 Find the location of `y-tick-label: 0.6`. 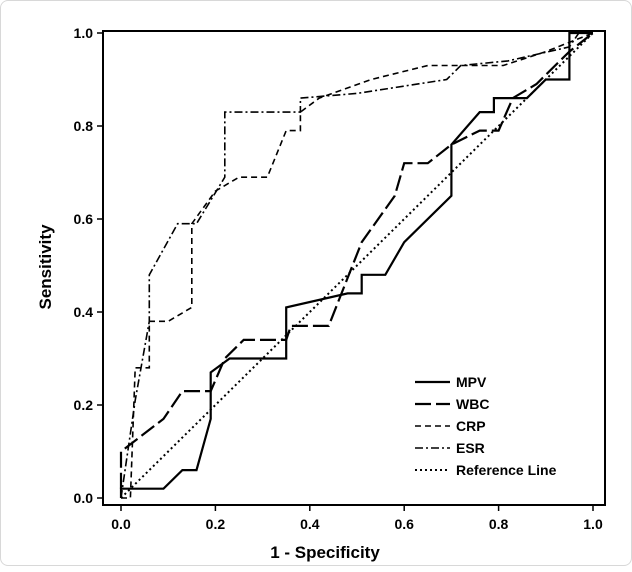

y-tick-label: 0.6 is located at coordinates (84, 219).